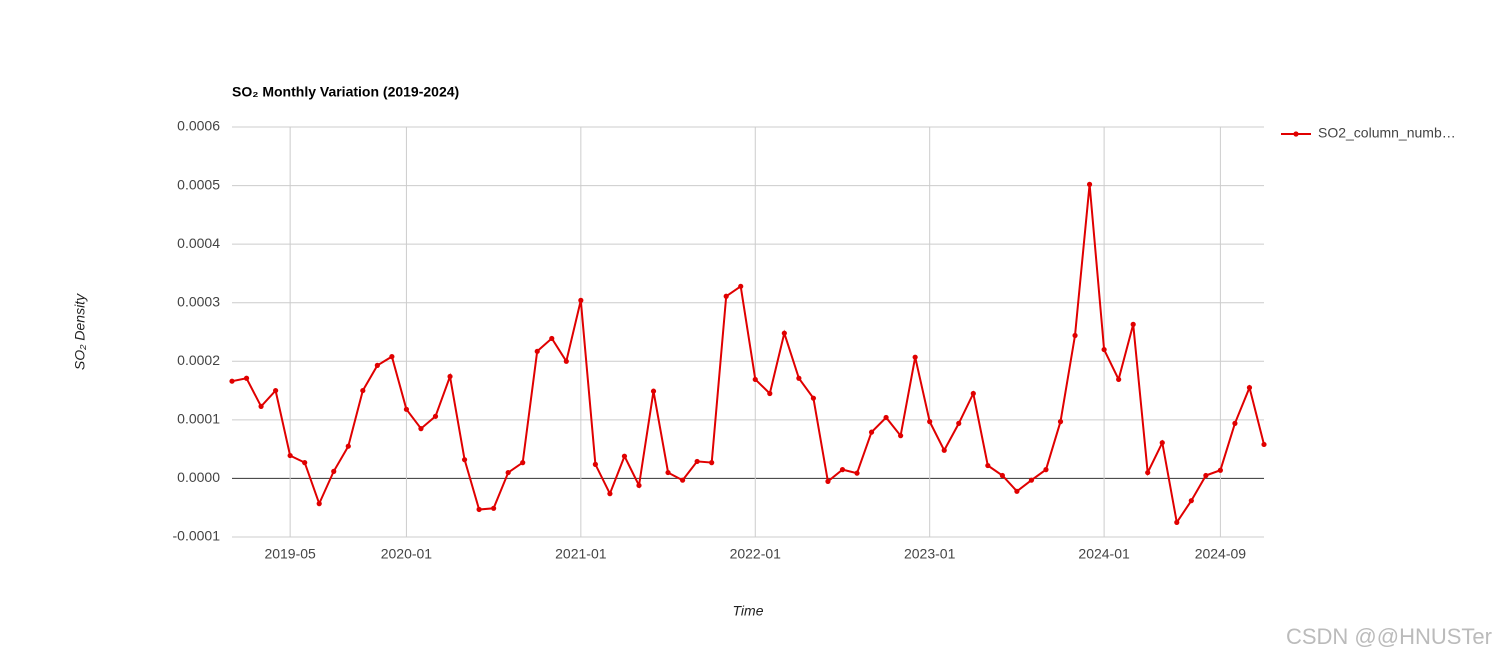 This screenshot has height=664, width=1496. What do you see at coordinates (345, 92) in the screenshot?
I see `chart-title: SO₂ Monthly Variation (2019-2024)` at bounding box center [345, 92].